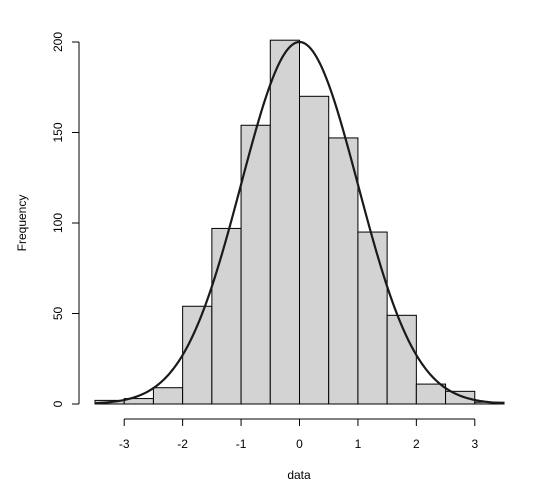 The height and width of the screenshot is (500, 535). Describe the element at coordinates (474, 444) in the screenshot. I see `x-tick-label: 3` at that location.